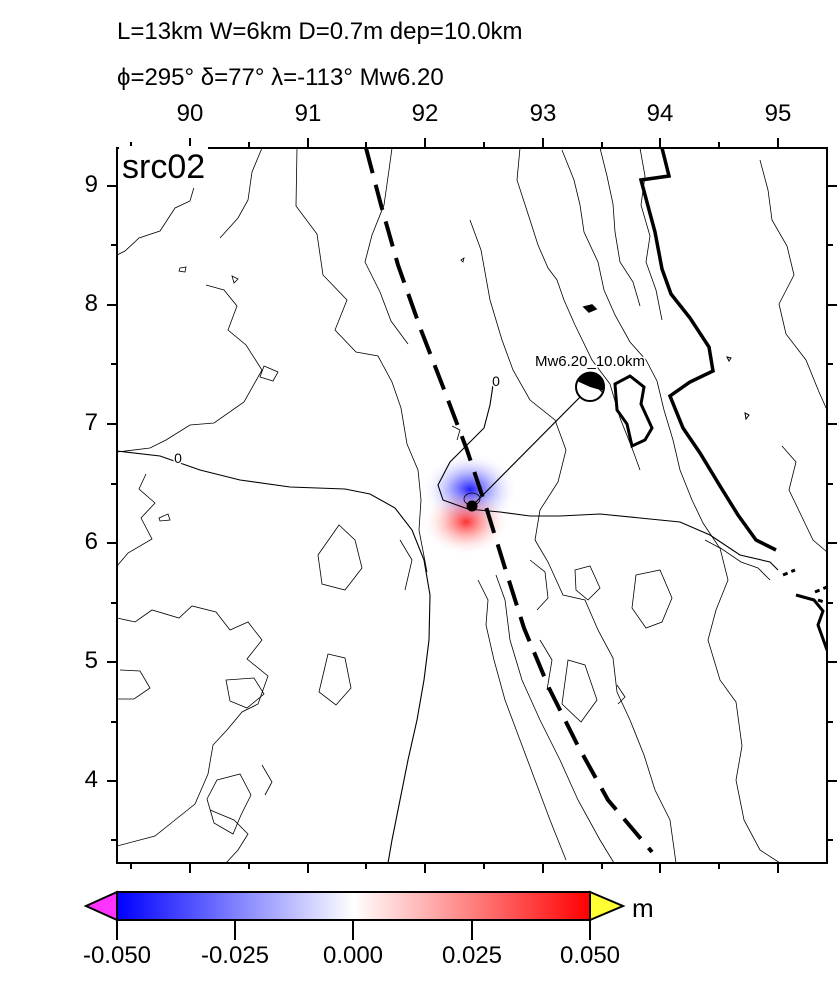 This screenshot has height=981, width=840. What do you see at coordinates (190, 113) in the screenshot?
I see `lon-tick-label: 90` at bounding box center [190, 113].